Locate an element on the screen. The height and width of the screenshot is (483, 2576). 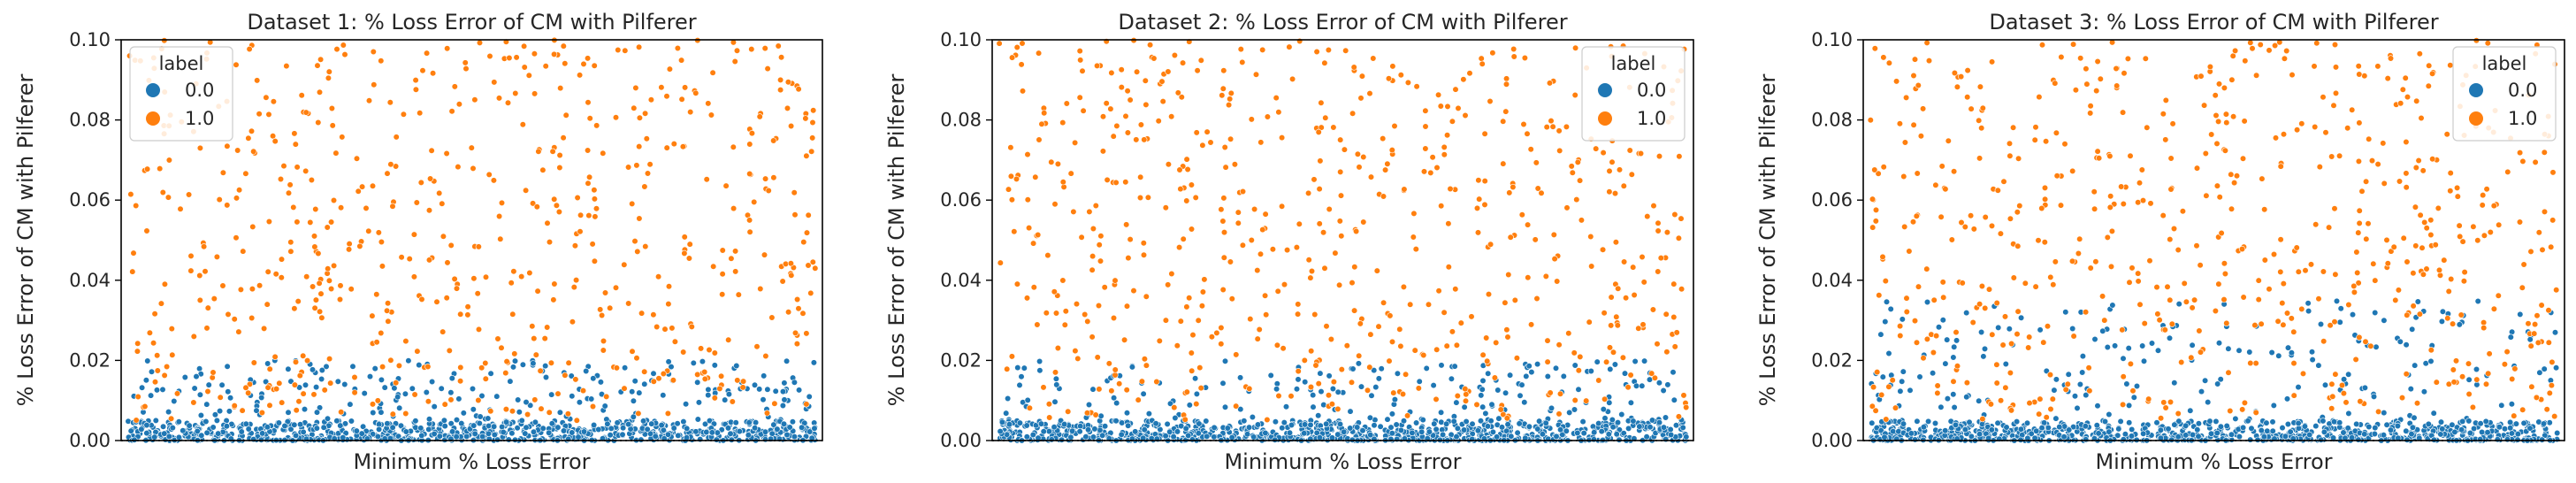
y-tick-label: 0.04 is located at coordinates (961, 280).